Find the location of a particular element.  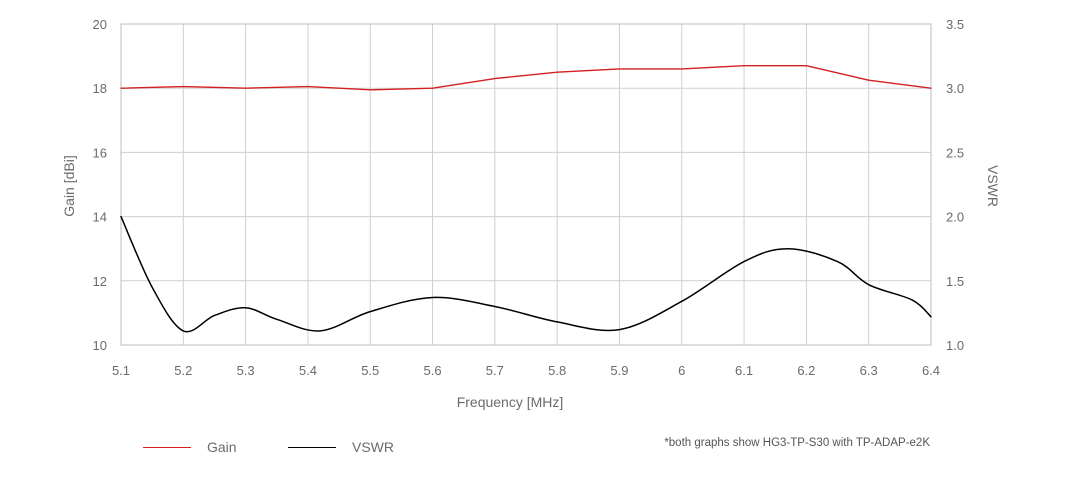

y-right-tick-label: 3.0 is located at coordinates (955, 88).